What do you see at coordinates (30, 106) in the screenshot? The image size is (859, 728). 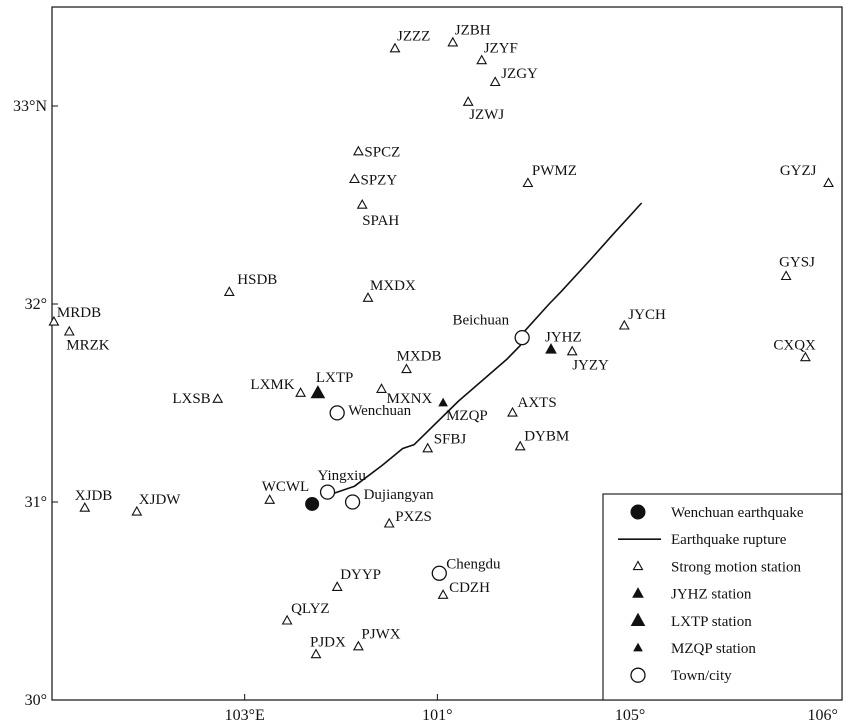 I see `y-tick-label: 33°N` at bounding box center [30, 106].